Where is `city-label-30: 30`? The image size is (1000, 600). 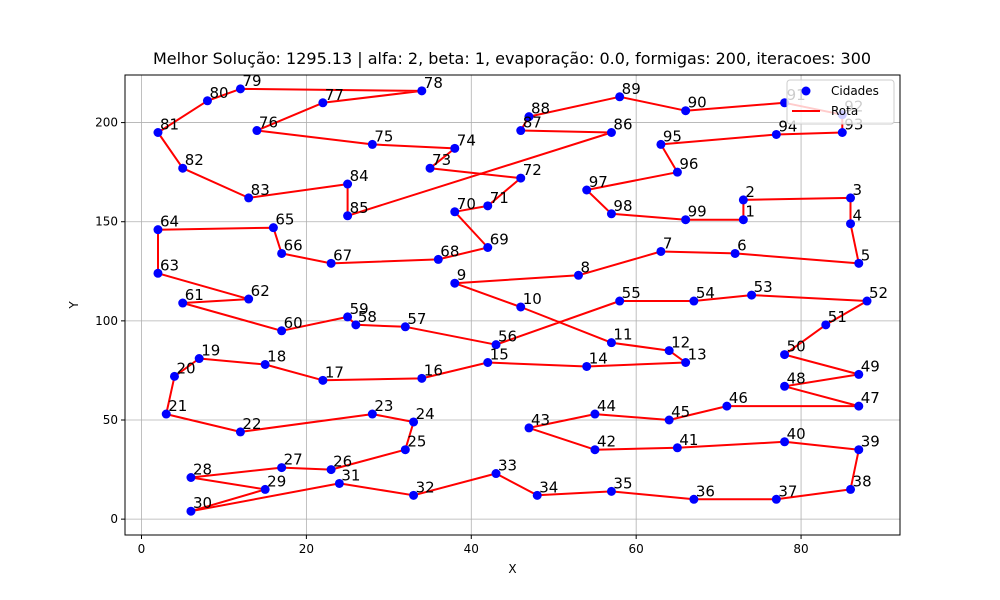 city-label-30: 30 is located at coordinates (202, 503).